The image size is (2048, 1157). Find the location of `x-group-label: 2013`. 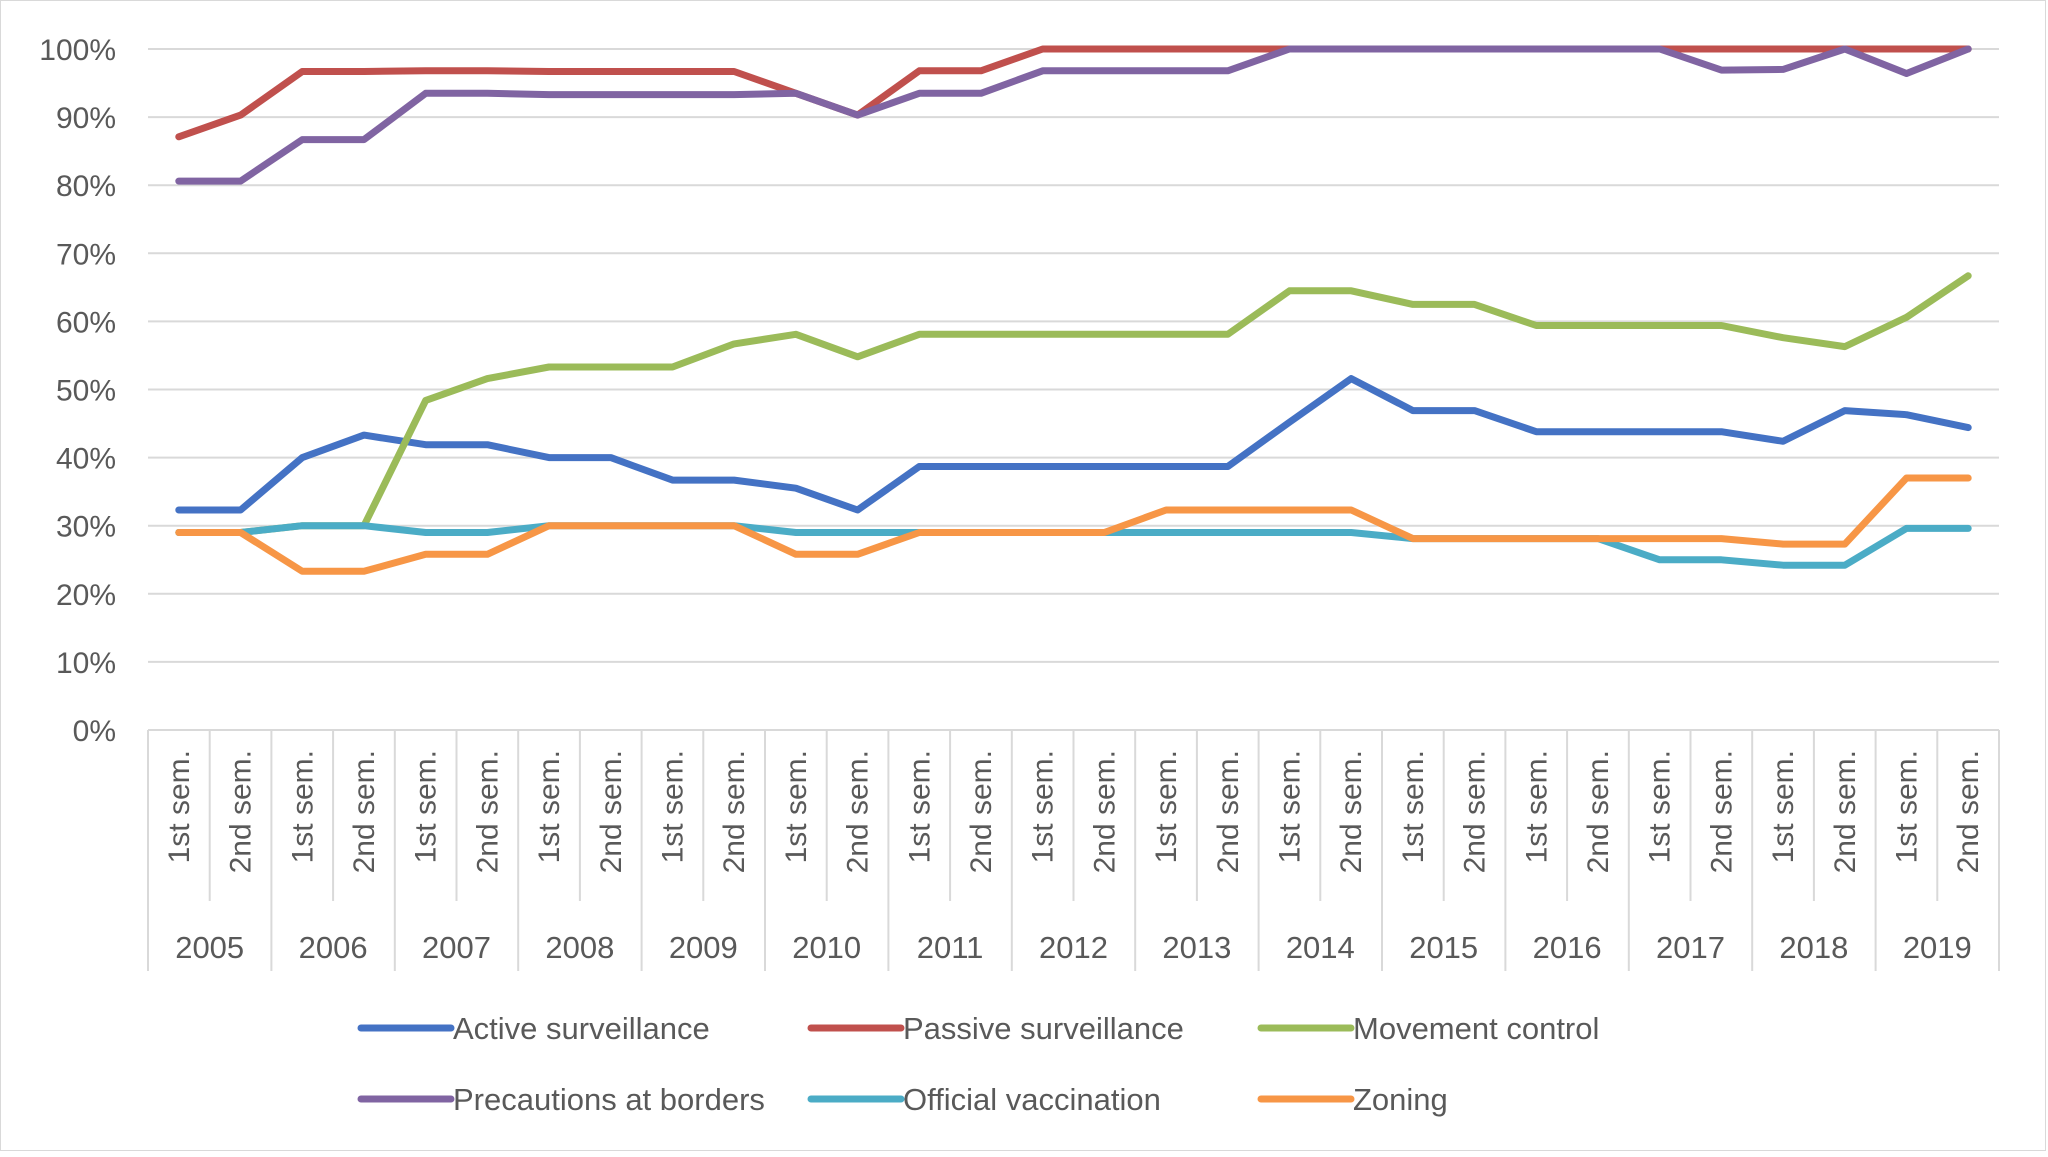

x-group-label: 2013 is located at coordinates (1196, 947).